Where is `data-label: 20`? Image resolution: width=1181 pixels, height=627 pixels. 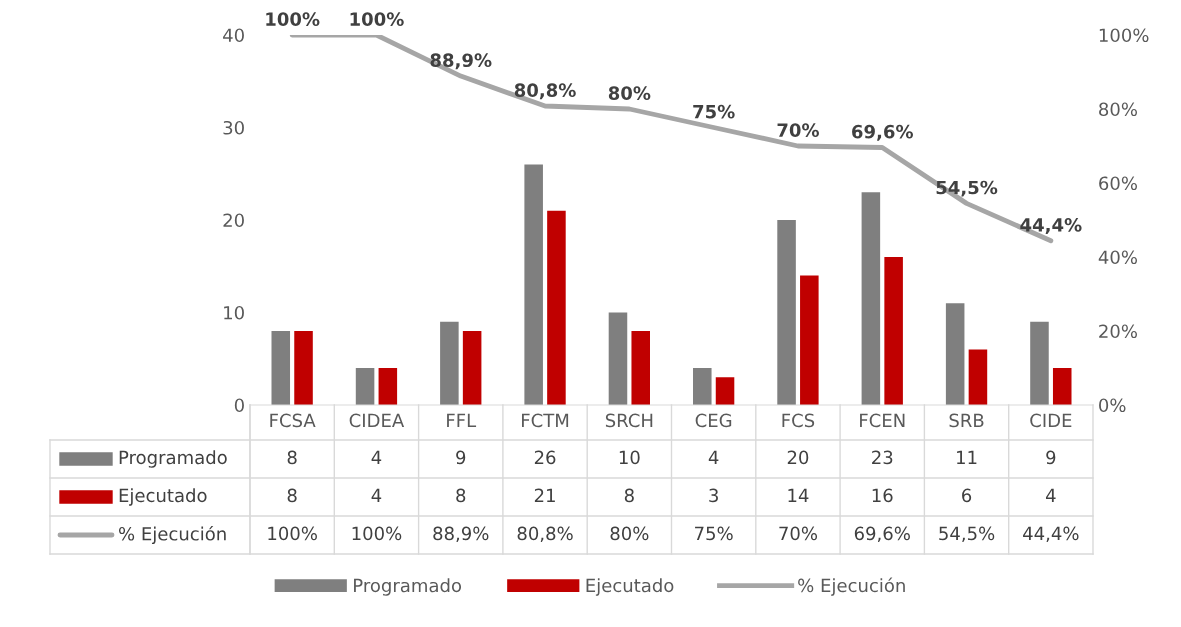 data-label: 20 is located at coordinates (798, 457).